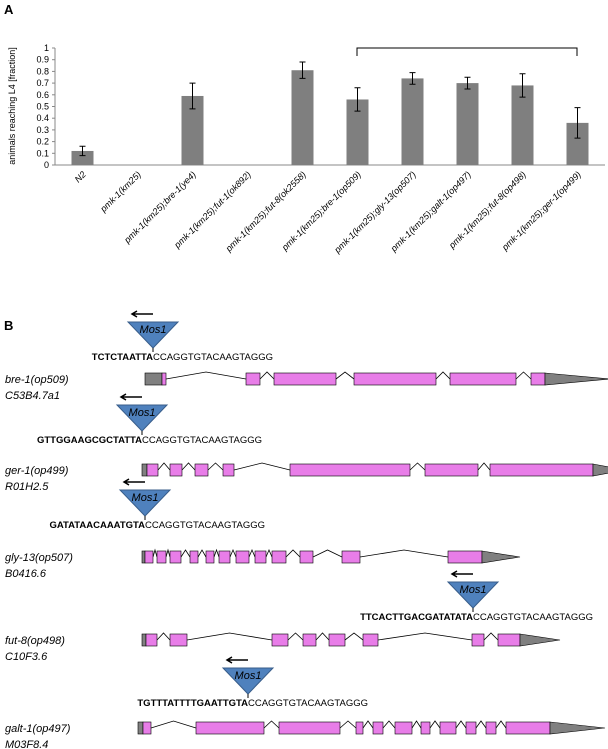 This screenshot has height=749, width=608. I want to click on panel-label: A, so click(9, 9).